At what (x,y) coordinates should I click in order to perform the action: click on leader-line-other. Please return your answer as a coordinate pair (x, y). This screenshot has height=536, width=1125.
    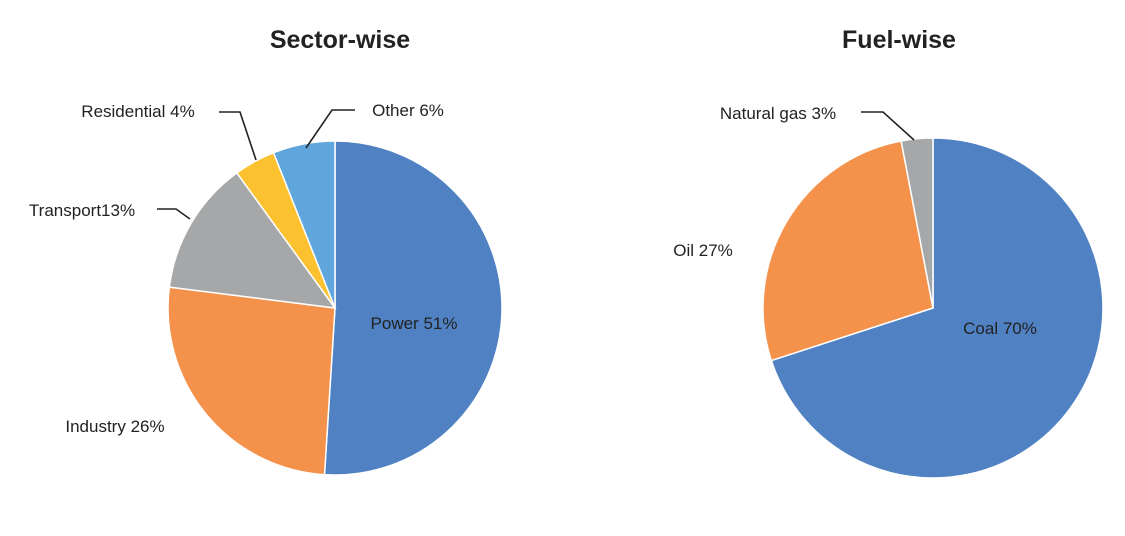
    Looking at the image, I should click on (330, 129).